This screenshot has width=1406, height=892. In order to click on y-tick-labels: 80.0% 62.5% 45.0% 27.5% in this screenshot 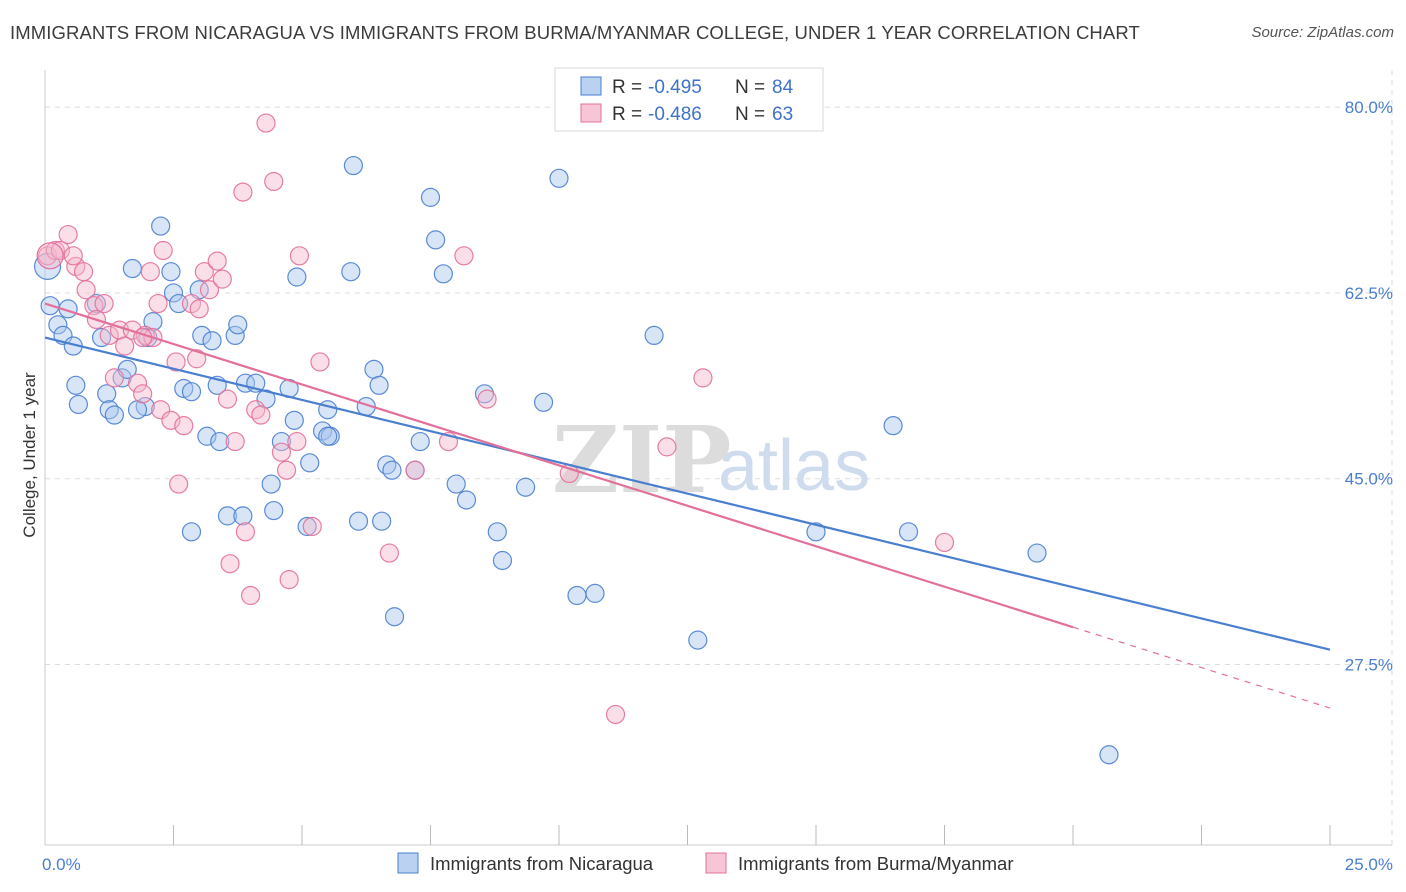, I will do `click(1369, 386)`.